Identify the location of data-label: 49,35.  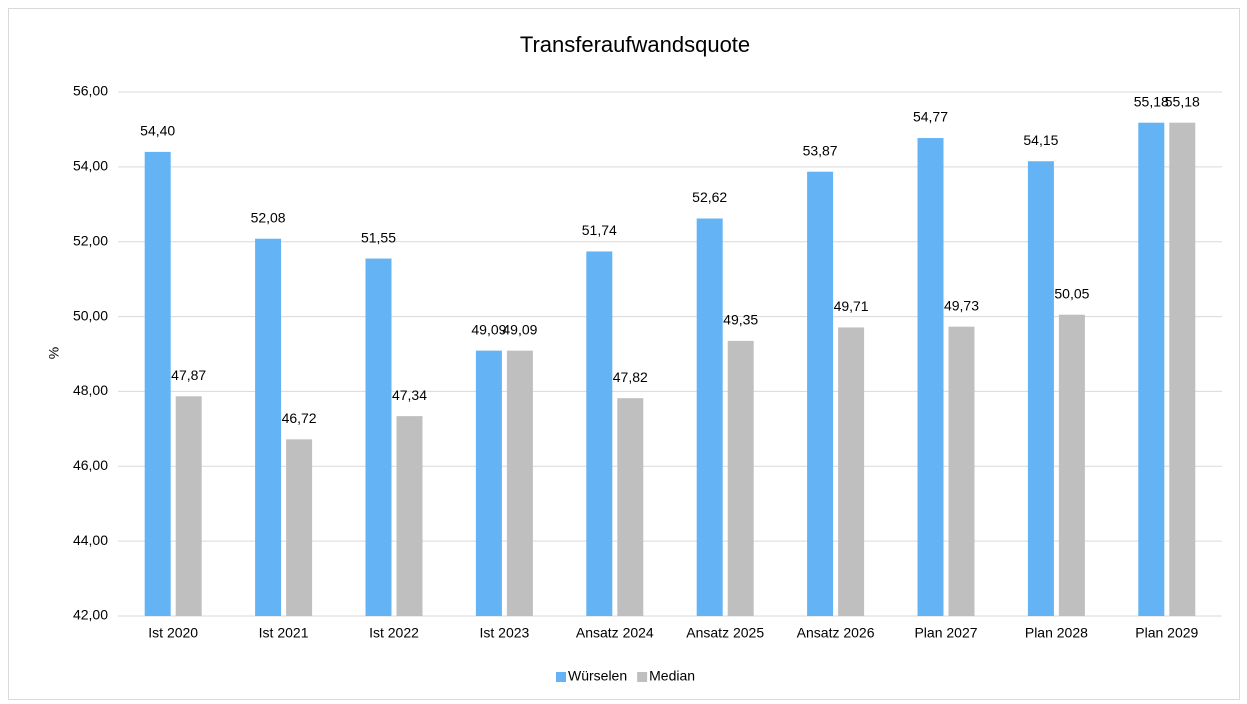
(740, 320).